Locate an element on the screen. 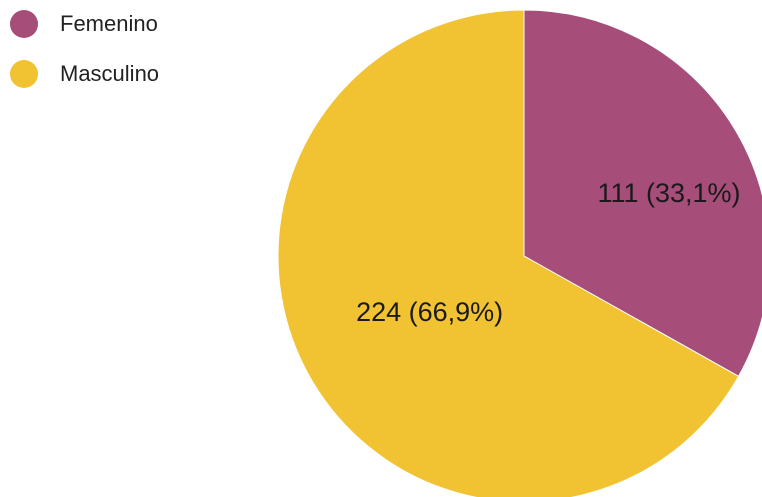 The height and width of the screenshot is (497, 762). legend-swatch-masculino is located at coordinates (24, 74).